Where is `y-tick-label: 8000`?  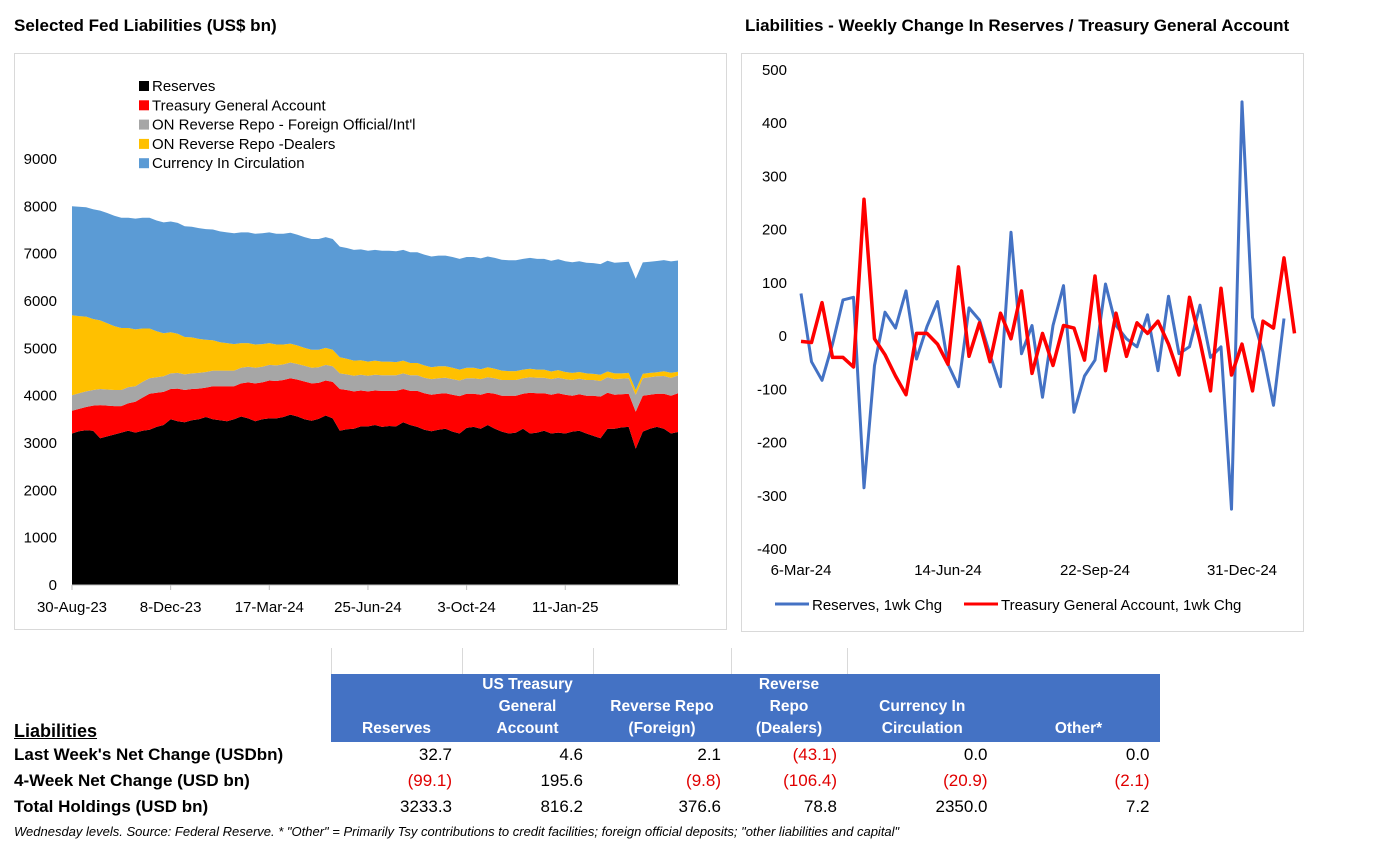
y-tick-label: 8000 is located at coordinates (40, 206).